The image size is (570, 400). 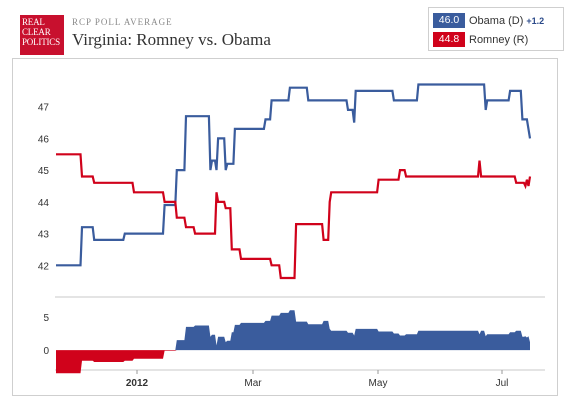 I want to click on spread-tick-label: 5, so click(x=46, y=318).